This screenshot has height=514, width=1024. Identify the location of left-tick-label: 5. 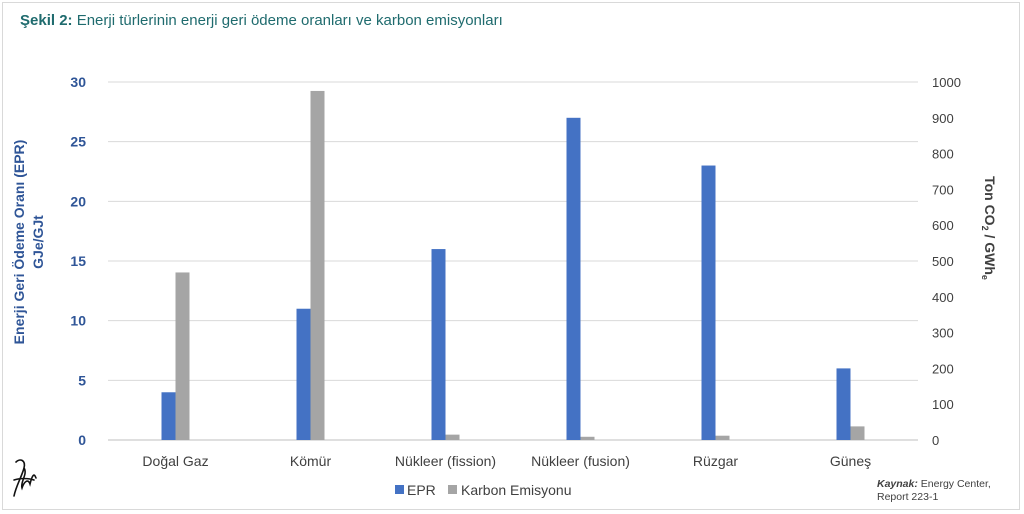
(82, 380).